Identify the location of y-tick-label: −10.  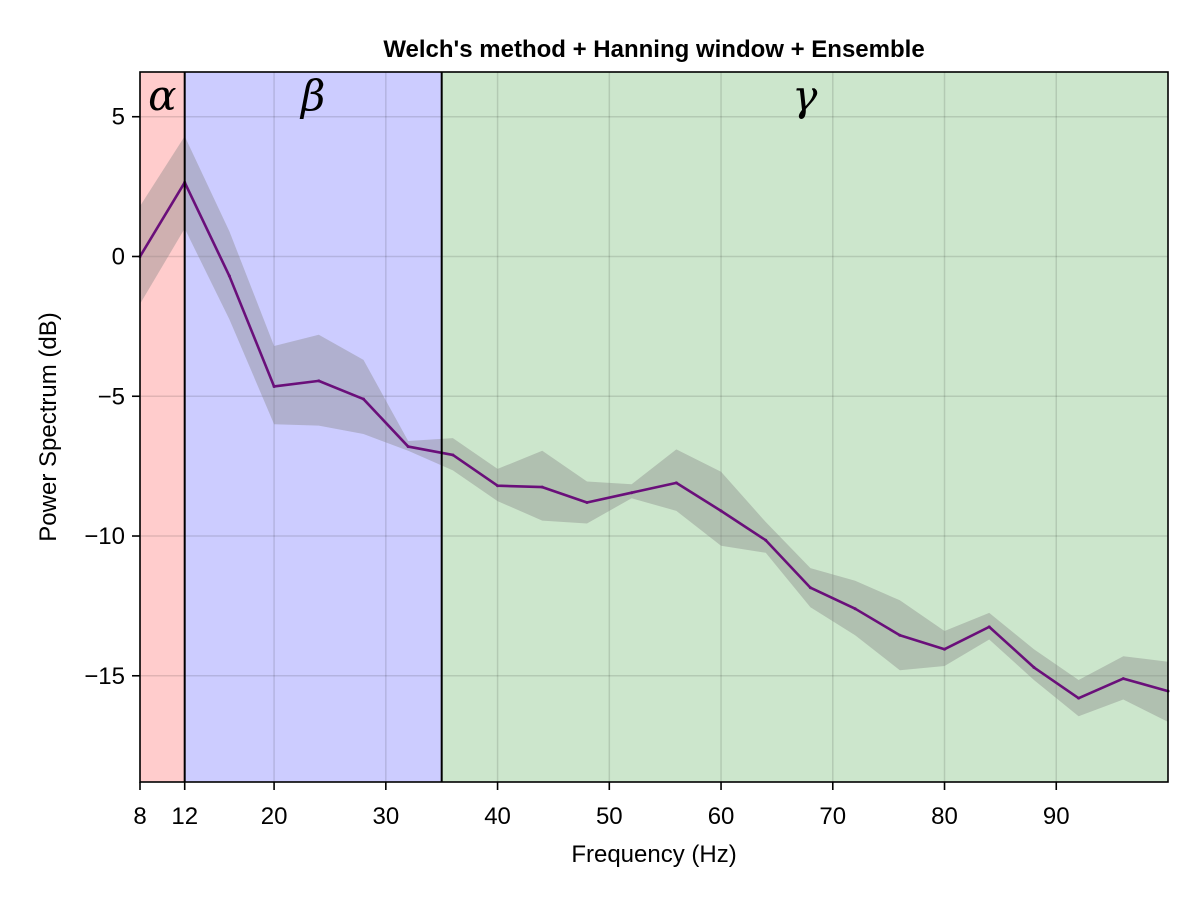
(104, 536).